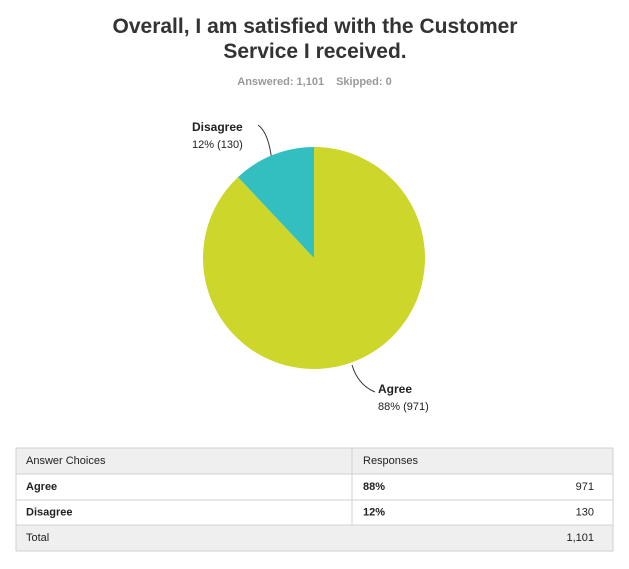  Describe the element at coordinates (363, 378) in the screenshot. I see `leader-line` at that location.